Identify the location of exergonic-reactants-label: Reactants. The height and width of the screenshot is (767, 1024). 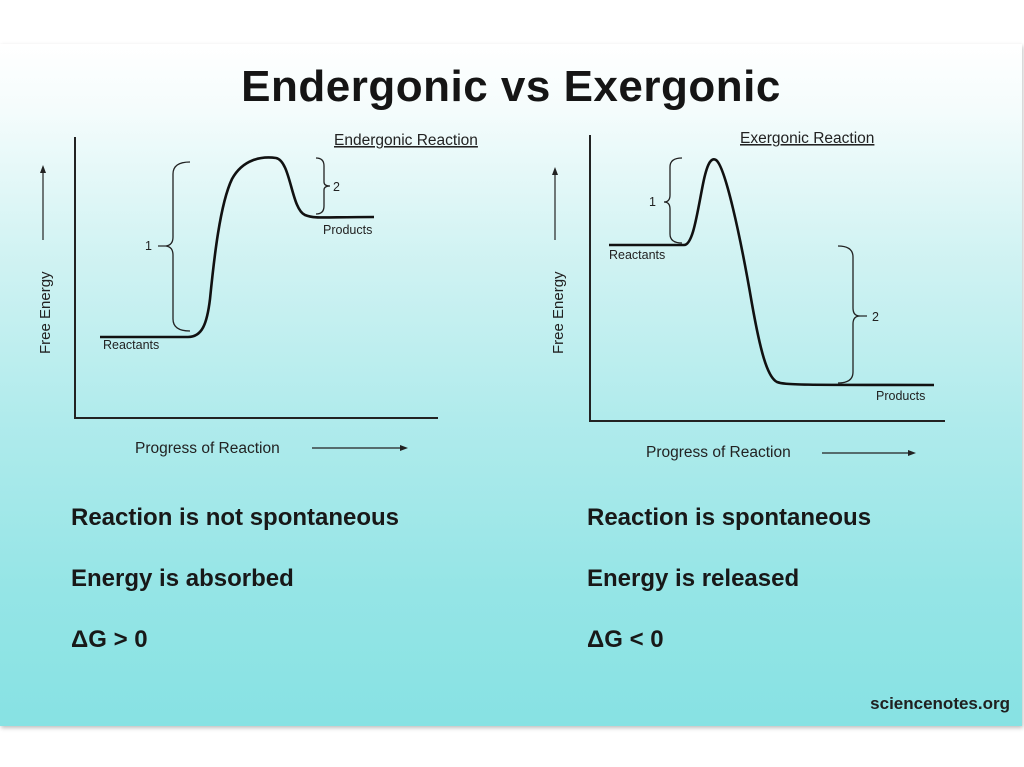
(637, 255).